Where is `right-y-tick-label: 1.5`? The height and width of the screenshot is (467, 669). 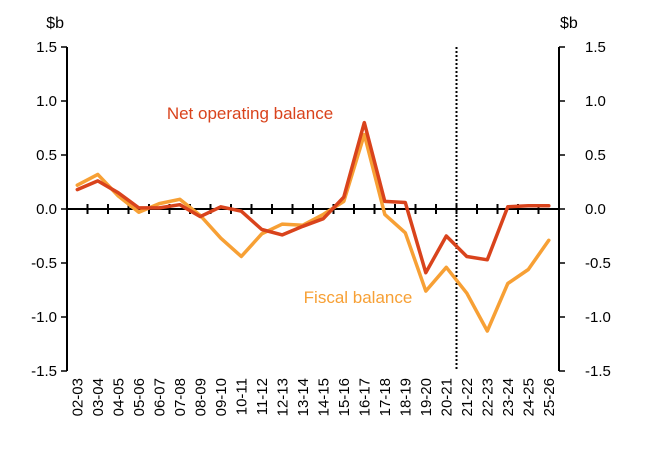
right-y-tick-label: 1.5 is located at coordinates (595, 47).